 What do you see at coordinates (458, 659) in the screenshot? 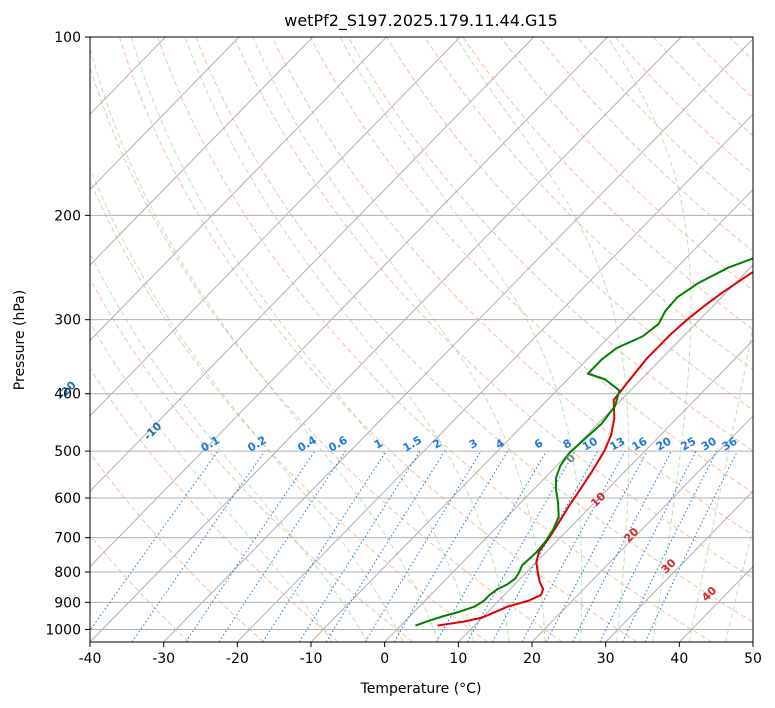
I see `x-tick-label: 10` at bounding box center [458, 659].